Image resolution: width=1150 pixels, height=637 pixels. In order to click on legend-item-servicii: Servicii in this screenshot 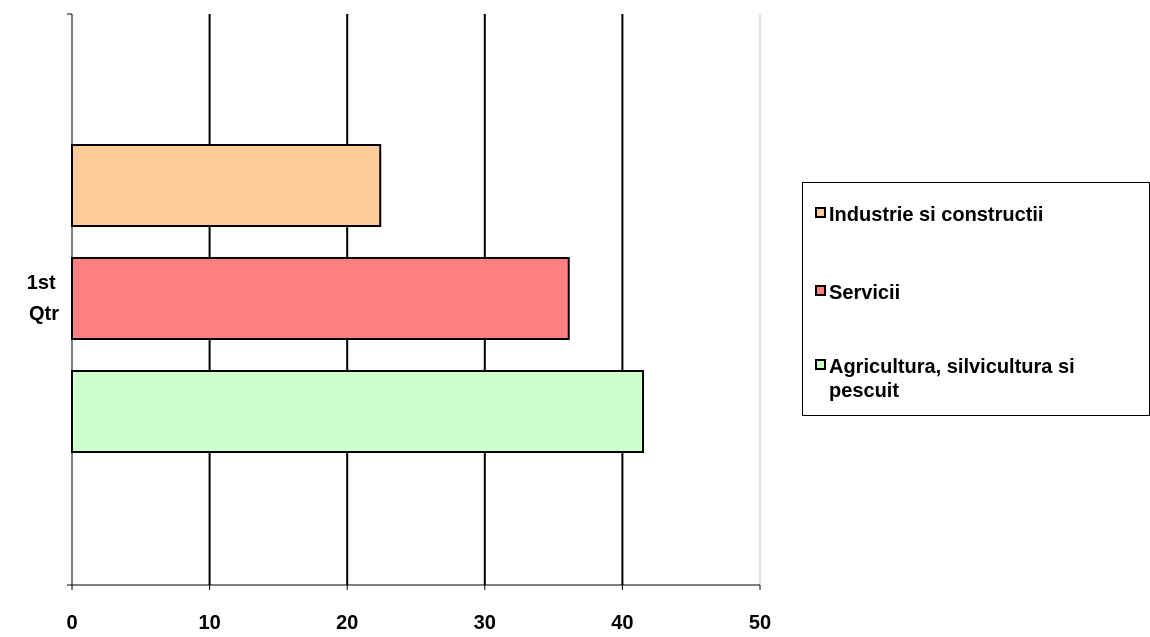, I will do `click(972, 293)`.